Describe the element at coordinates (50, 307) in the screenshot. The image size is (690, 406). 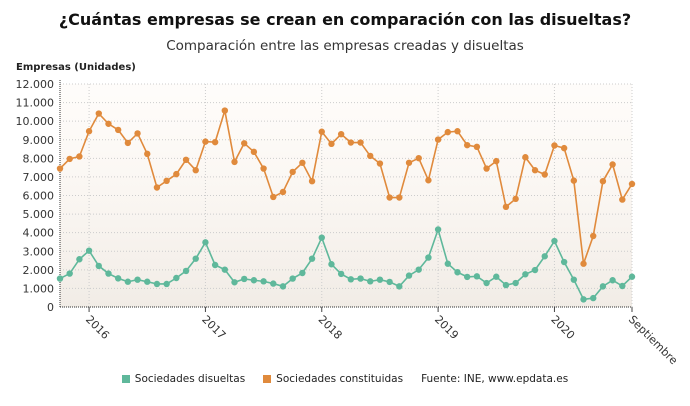
I see `y-tick-label: 0` at that location.